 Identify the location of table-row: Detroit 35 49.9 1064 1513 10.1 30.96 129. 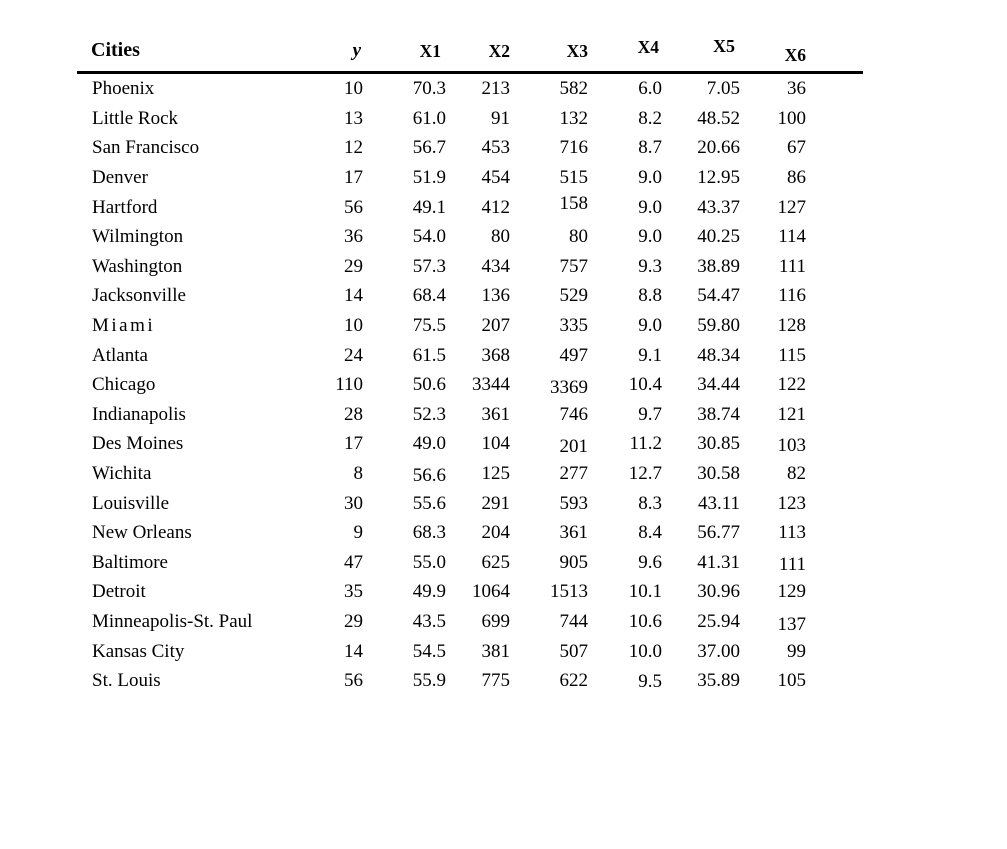
(470, 592).